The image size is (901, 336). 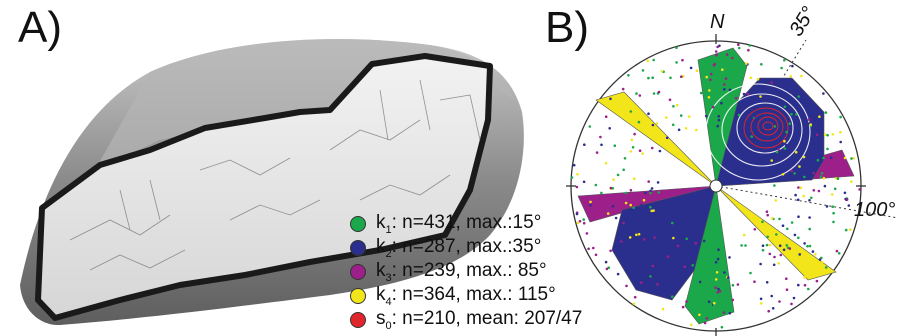 I want to click on legend-label: k2: n=287, max.:35°, so click(x=459, y=248).